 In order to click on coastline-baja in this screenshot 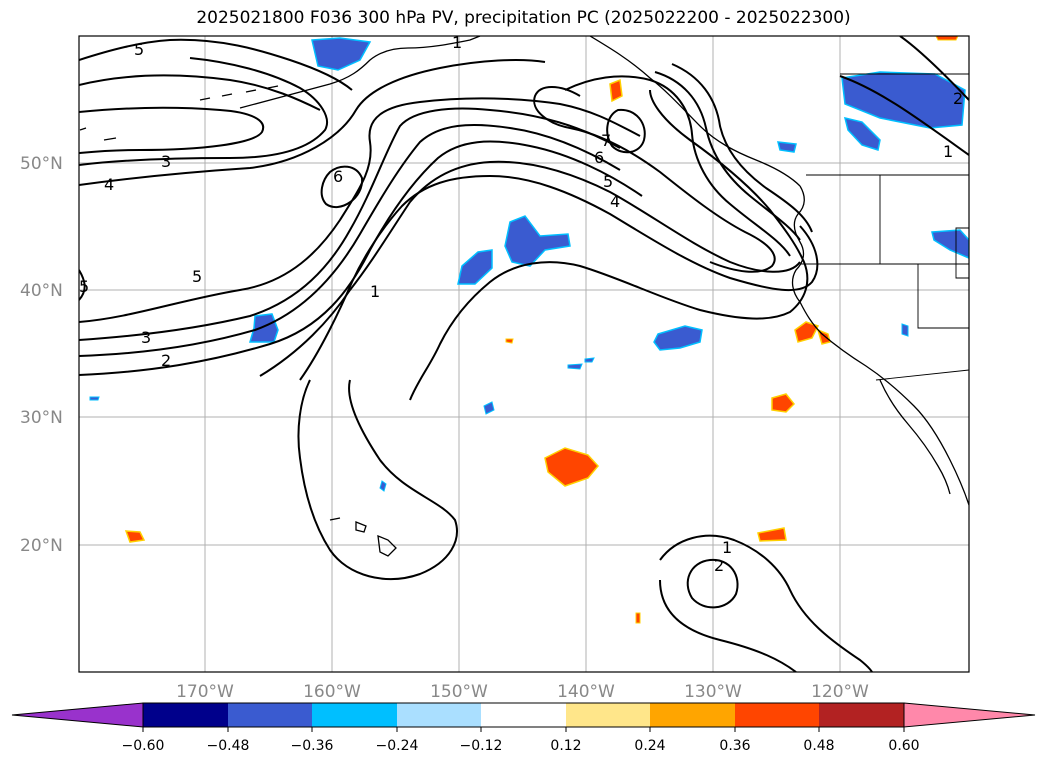, I will do `click(915, 437)`.